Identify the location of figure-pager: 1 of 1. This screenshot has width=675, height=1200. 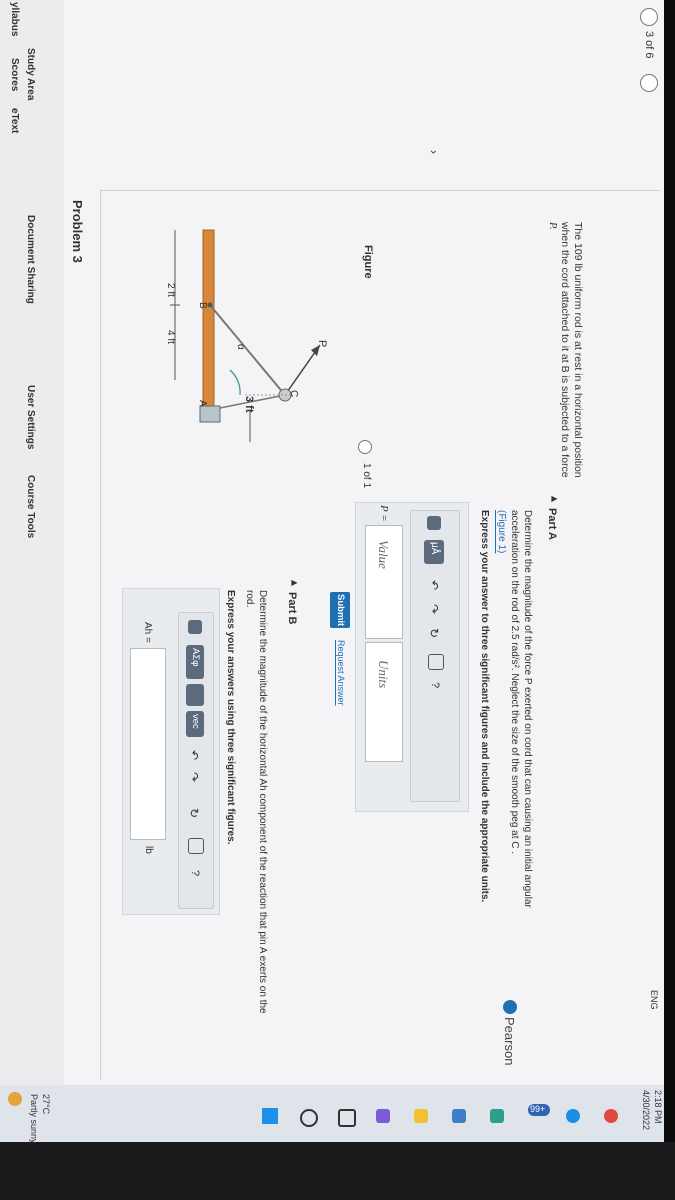
(366, 476).